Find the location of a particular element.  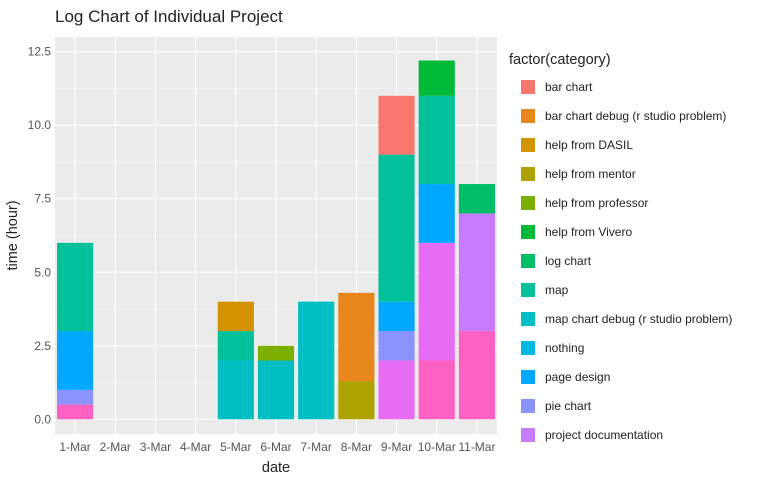

legend-title: factor(category) is located at coordinates (560, 60).